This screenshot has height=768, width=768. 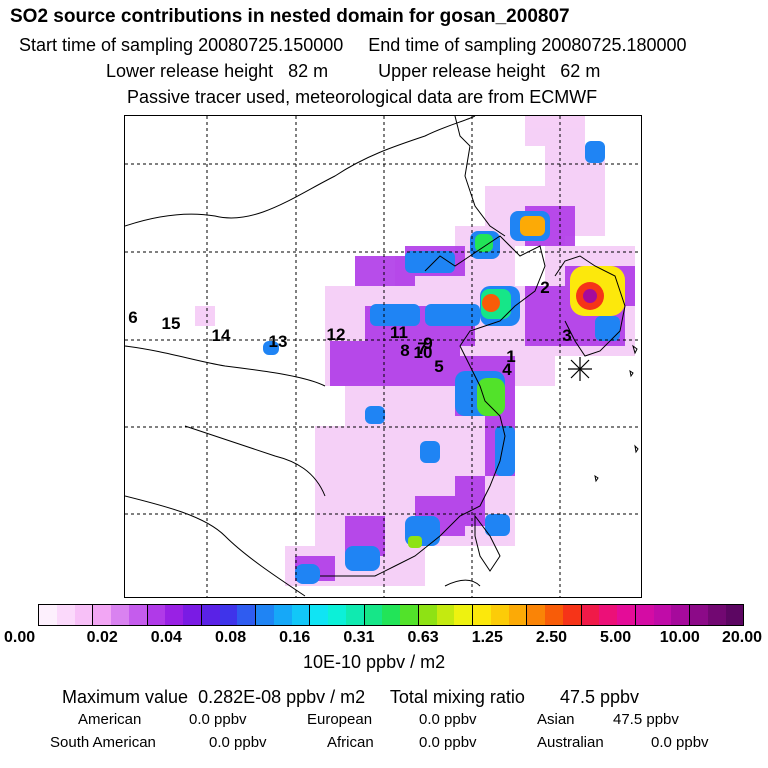 I want to click on source-label: 12, so click(x=336, y=334).